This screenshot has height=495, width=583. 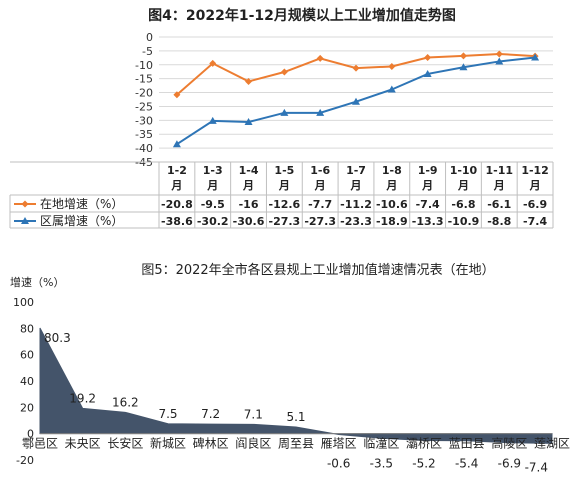 I want to click on x-tick-label: 临潼区, so click(x=381, y=442).